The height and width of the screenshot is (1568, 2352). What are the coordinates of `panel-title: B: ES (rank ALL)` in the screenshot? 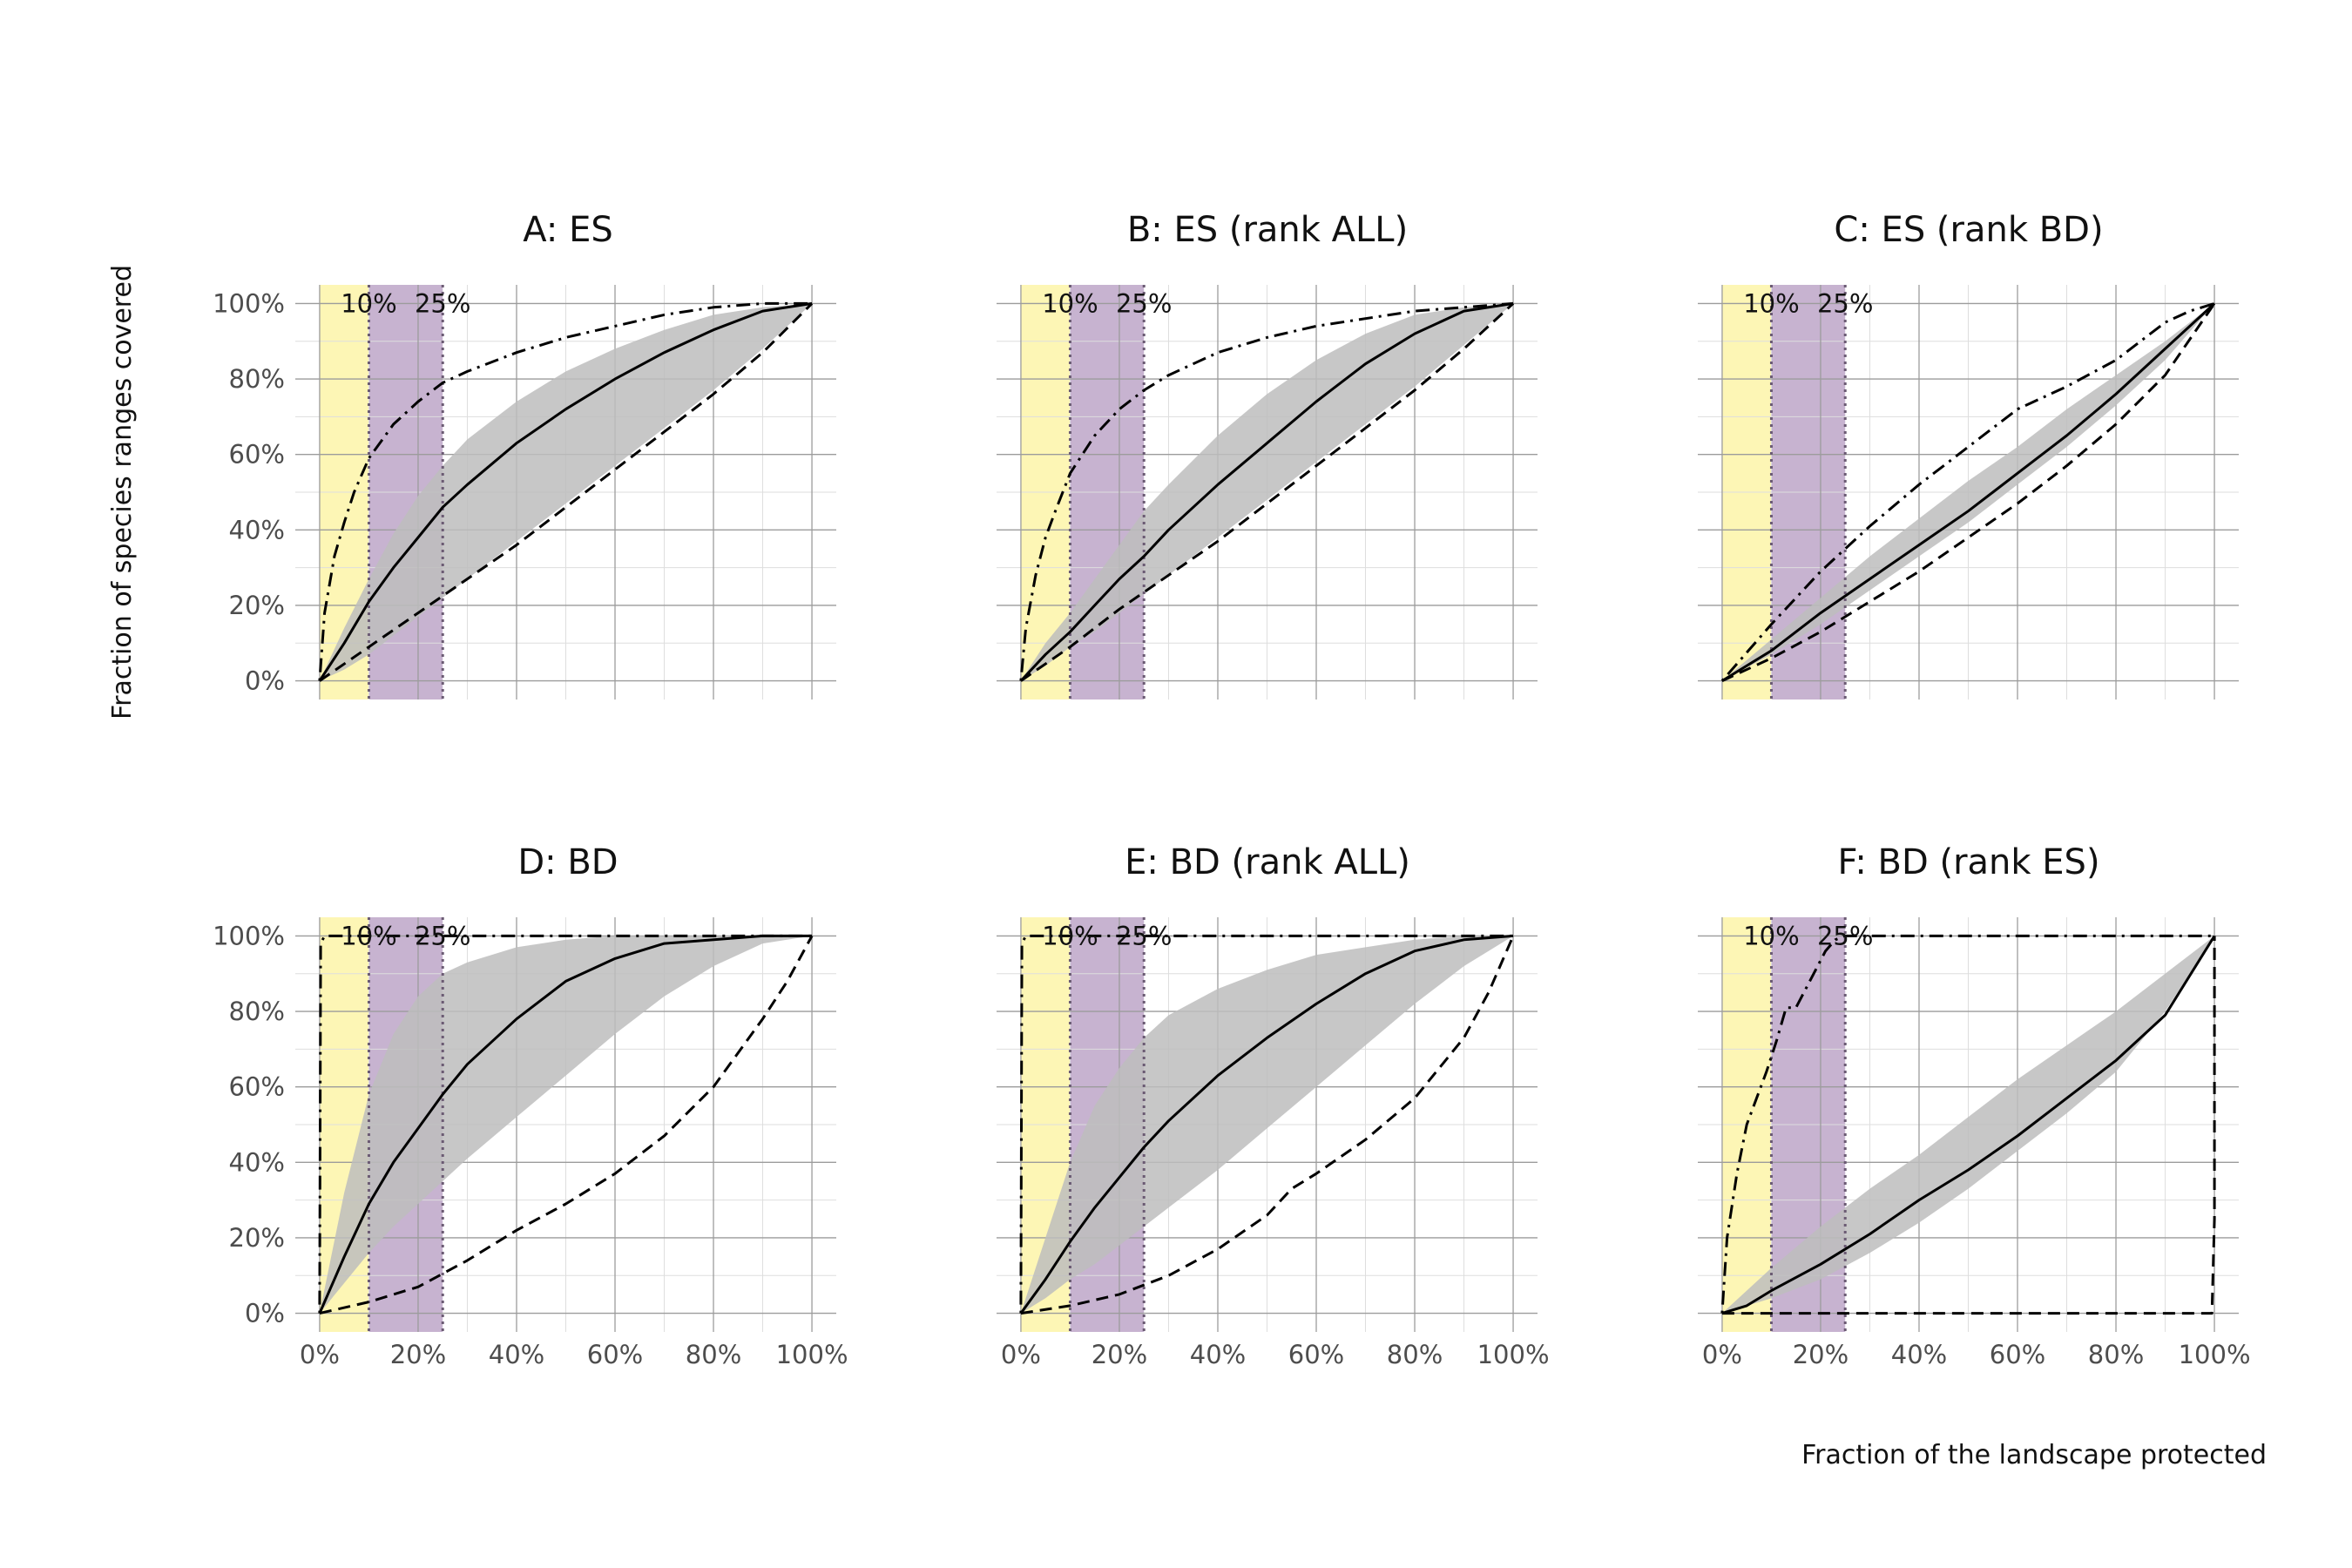 It's located at (1267, 230).